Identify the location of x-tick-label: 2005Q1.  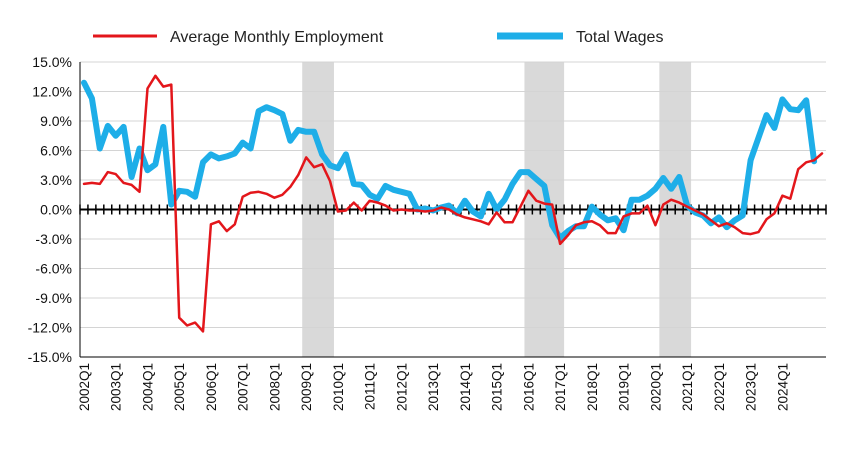
(179, 387).